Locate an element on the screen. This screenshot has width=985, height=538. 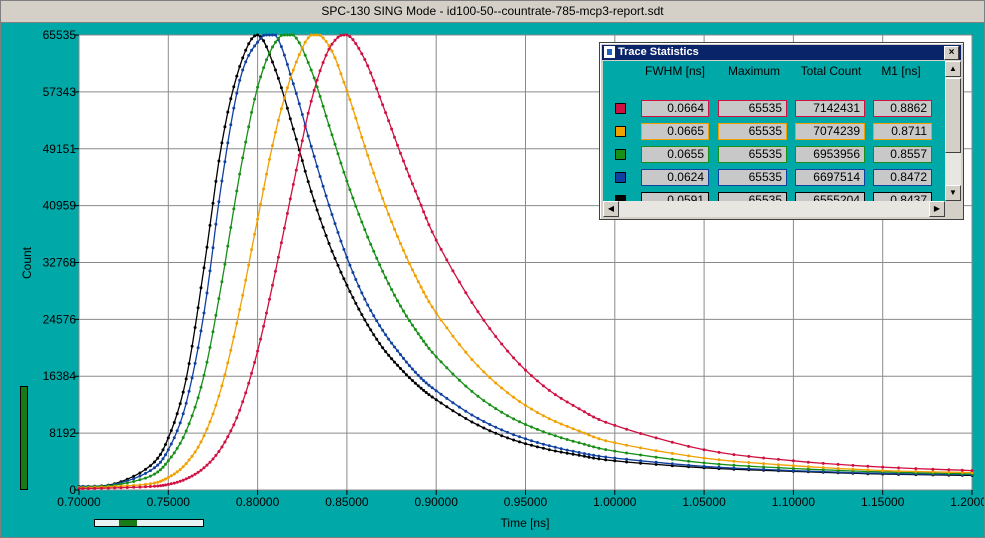
vertical-scrollbar: ▲ ▼ is located at coordinates (953, 131).